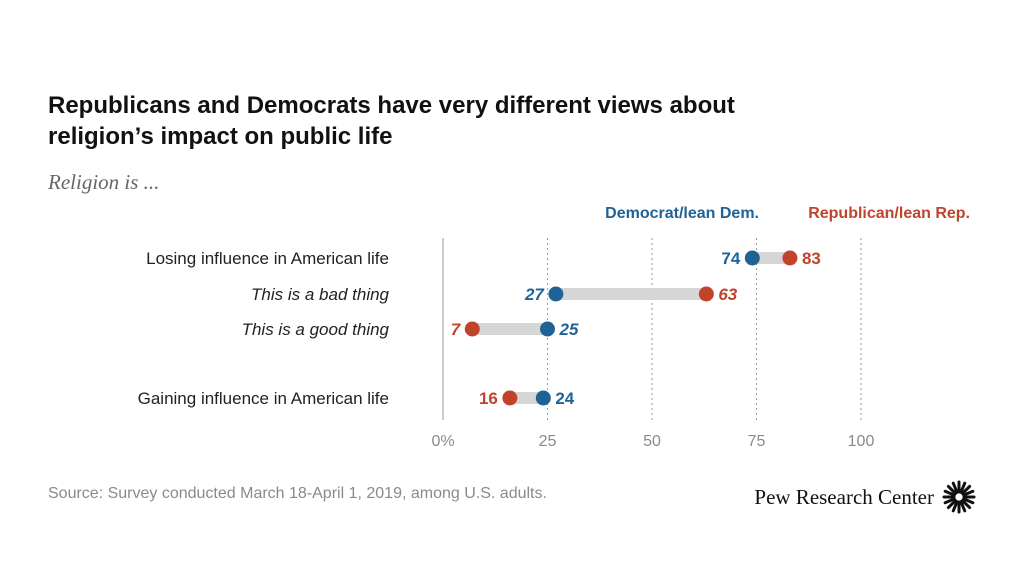 Image resolution: width=1024 pixels, height=576 pixels. Describe the element at coordinates (267, 258) in the screenshot. I see `row-label: Losing influence in American life` at that location.